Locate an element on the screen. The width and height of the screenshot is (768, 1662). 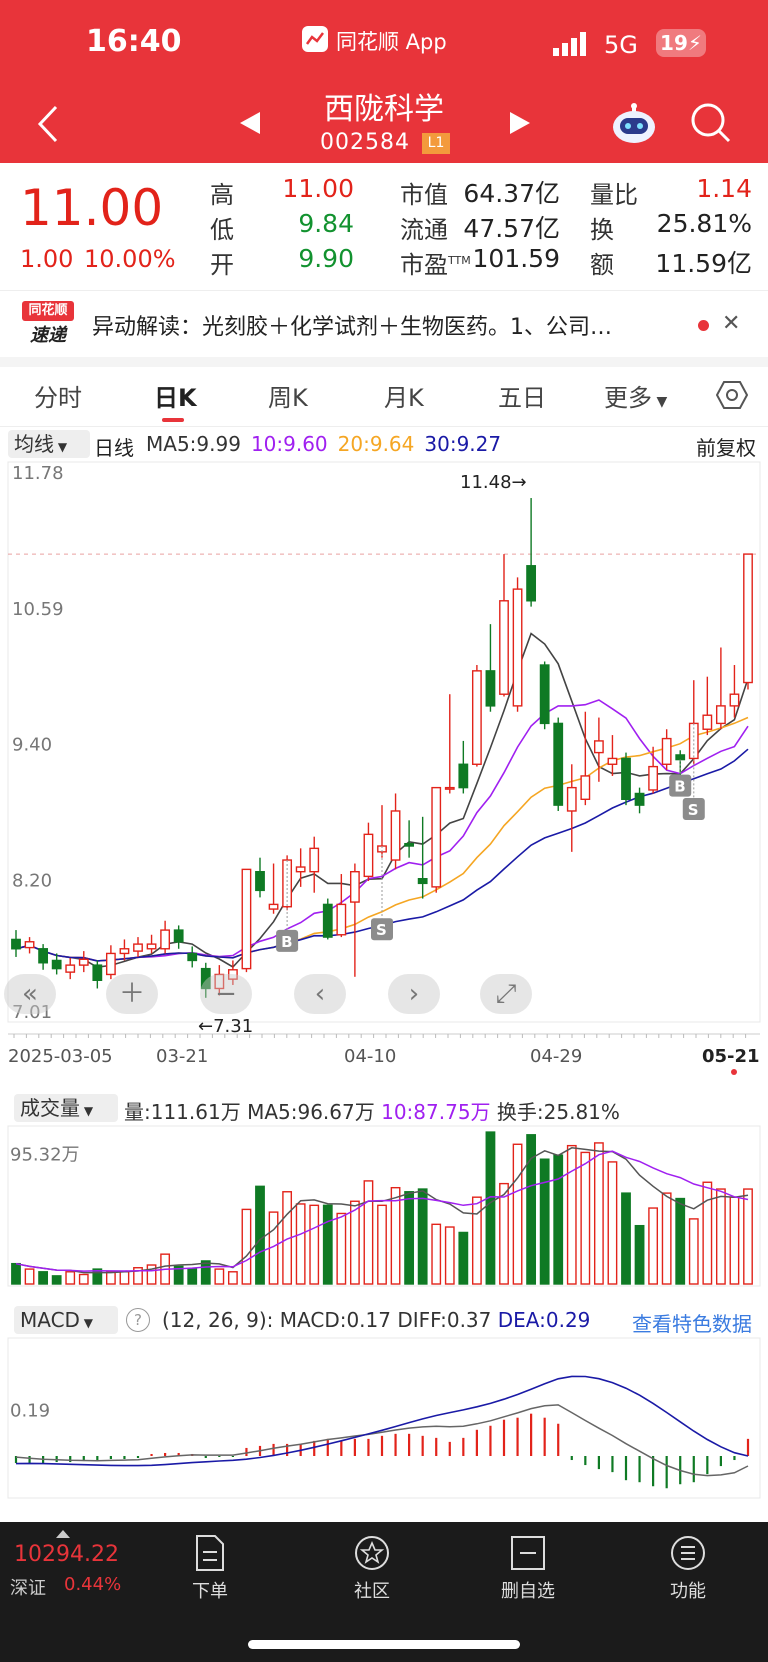
volume-chart: 95.32万 is located at coordinates (384, 1207).